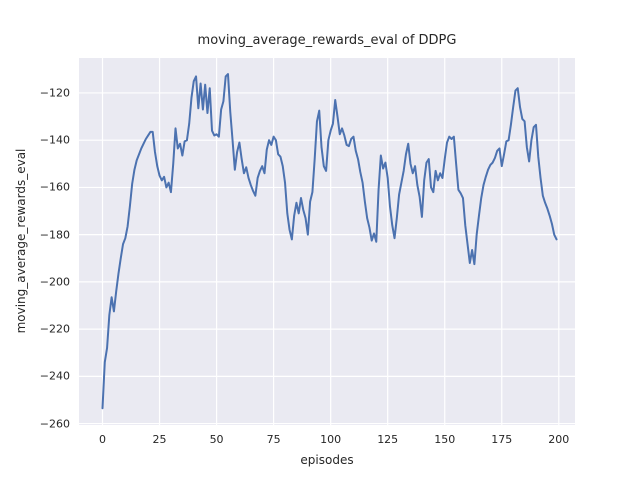 This screenshot has width=640, height=480. Describe the element at coordinates (273, 439) in the screenshot. I see `x-tick-label: 75` at that location.